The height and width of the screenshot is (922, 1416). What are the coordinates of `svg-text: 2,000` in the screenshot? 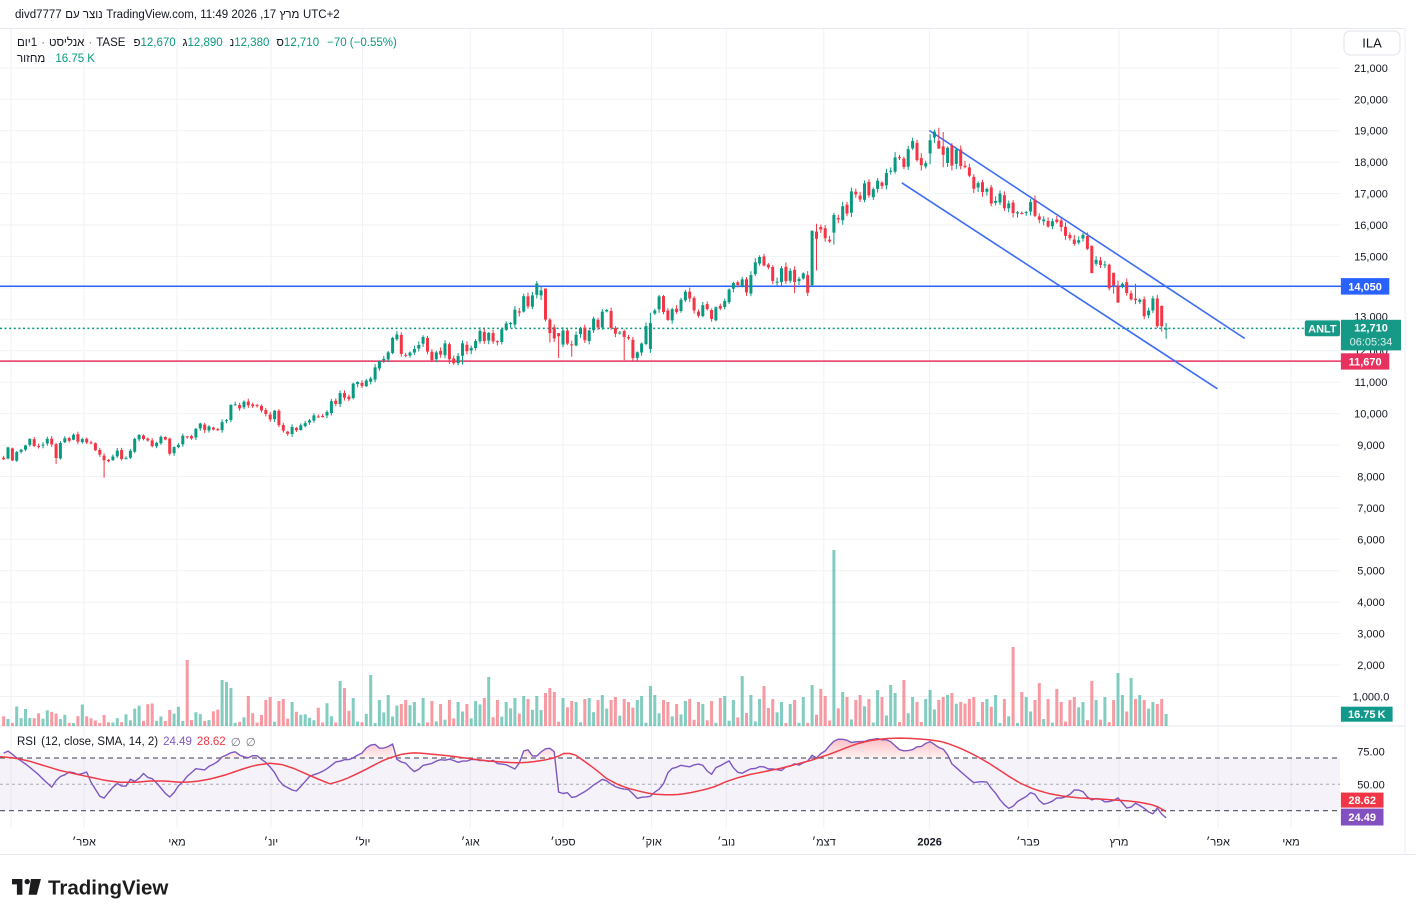 It's located at (1371, 666).